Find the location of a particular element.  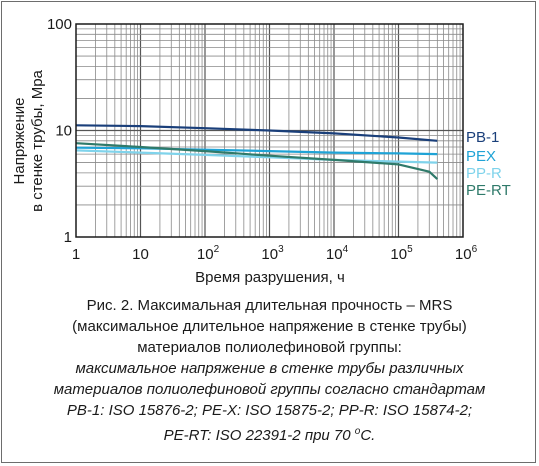

caption-text: С. is located at coordinates (368, 435).